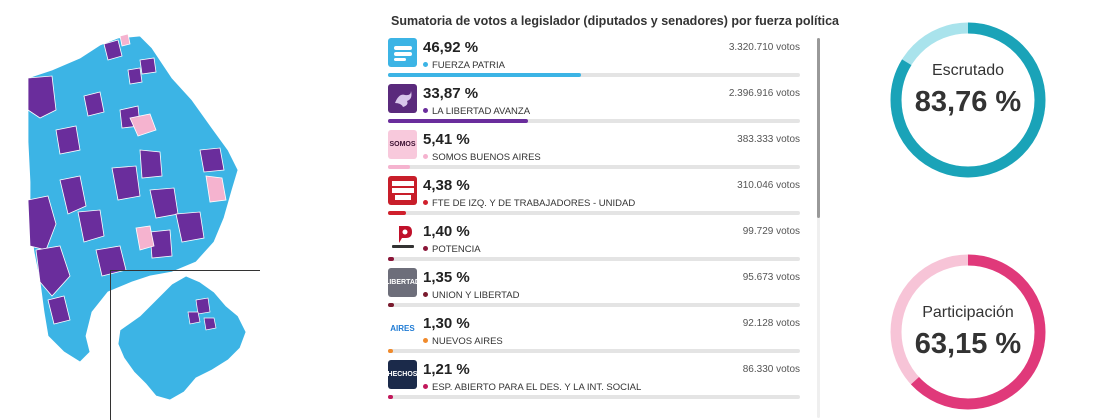  What do you see at coordinates (446, 231) in the screenshot?
I see `party-percentage: 1,40 %` at bounding box center [446, 231].